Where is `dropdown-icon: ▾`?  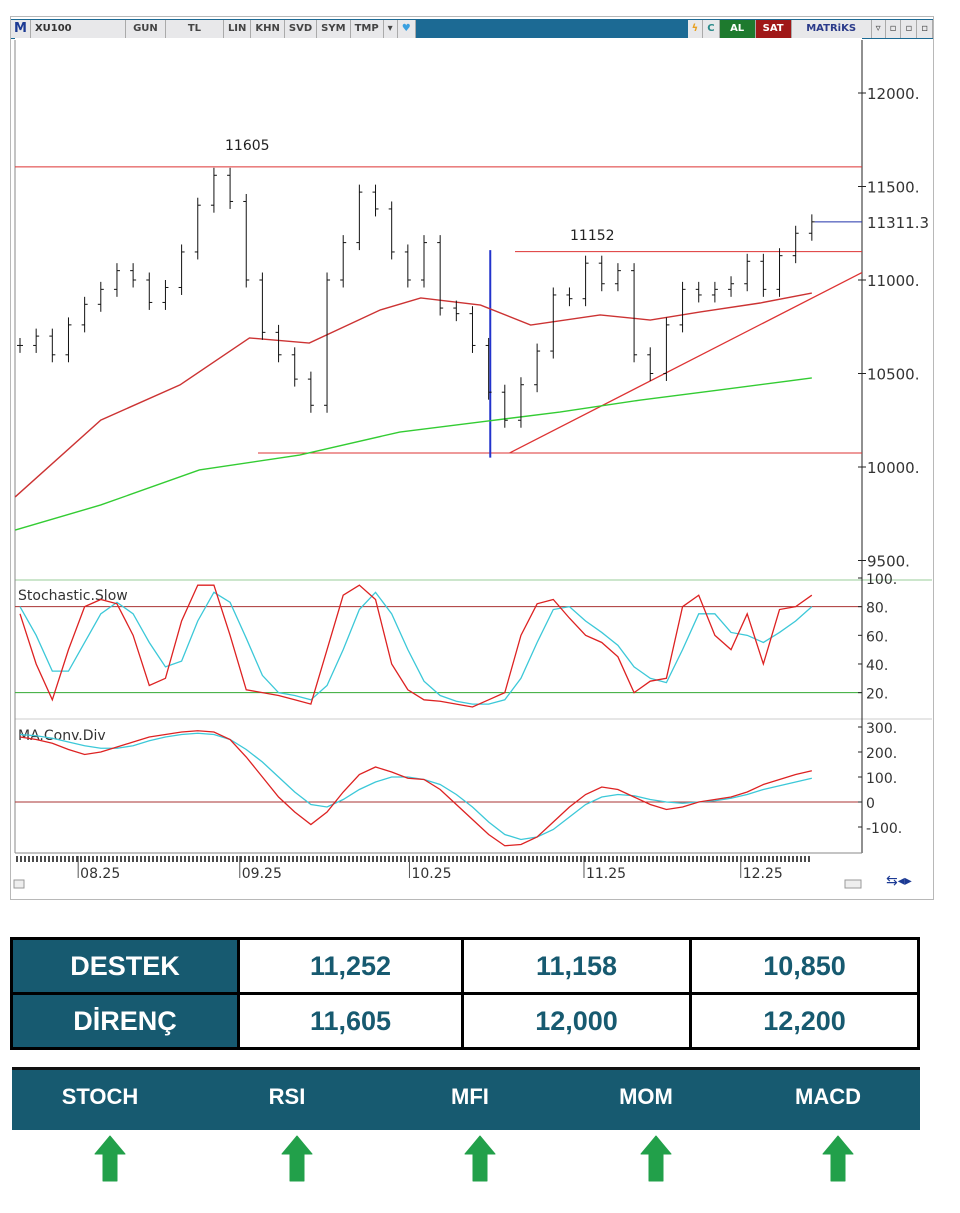 dropdown-icon: ▾ is located at coordinates (390, 29).